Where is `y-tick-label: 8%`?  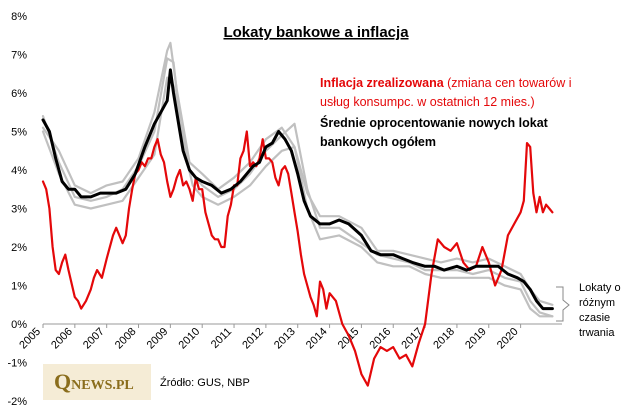
y-tick-label: 8% is located at coordinates (19, 17).